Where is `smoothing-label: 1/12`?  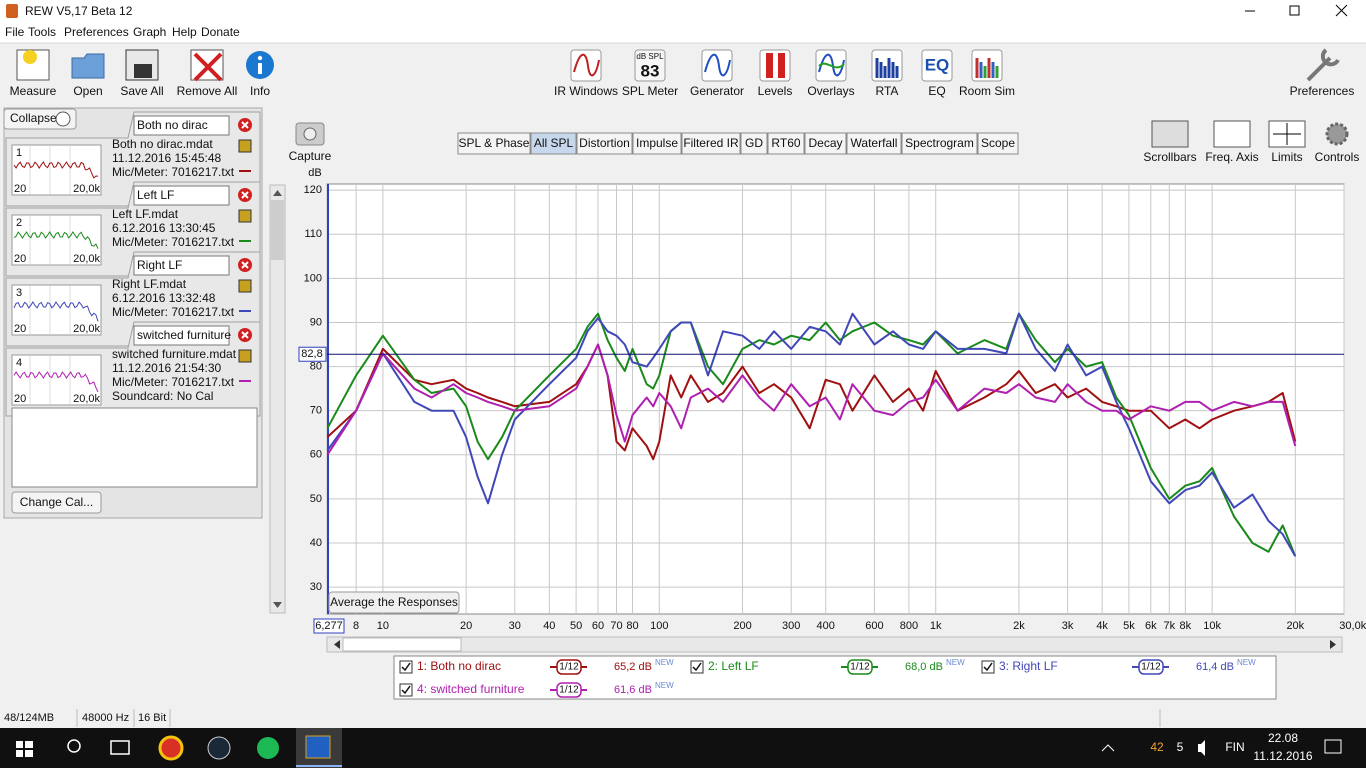 smoothing-label: 1/12 is located at coordinates (860, 667).